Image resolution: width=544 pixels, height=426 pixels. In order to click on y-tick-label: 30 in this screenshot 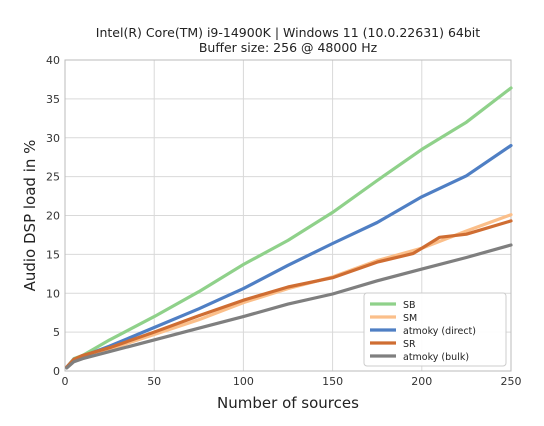, I will do `click(53, 138)`.